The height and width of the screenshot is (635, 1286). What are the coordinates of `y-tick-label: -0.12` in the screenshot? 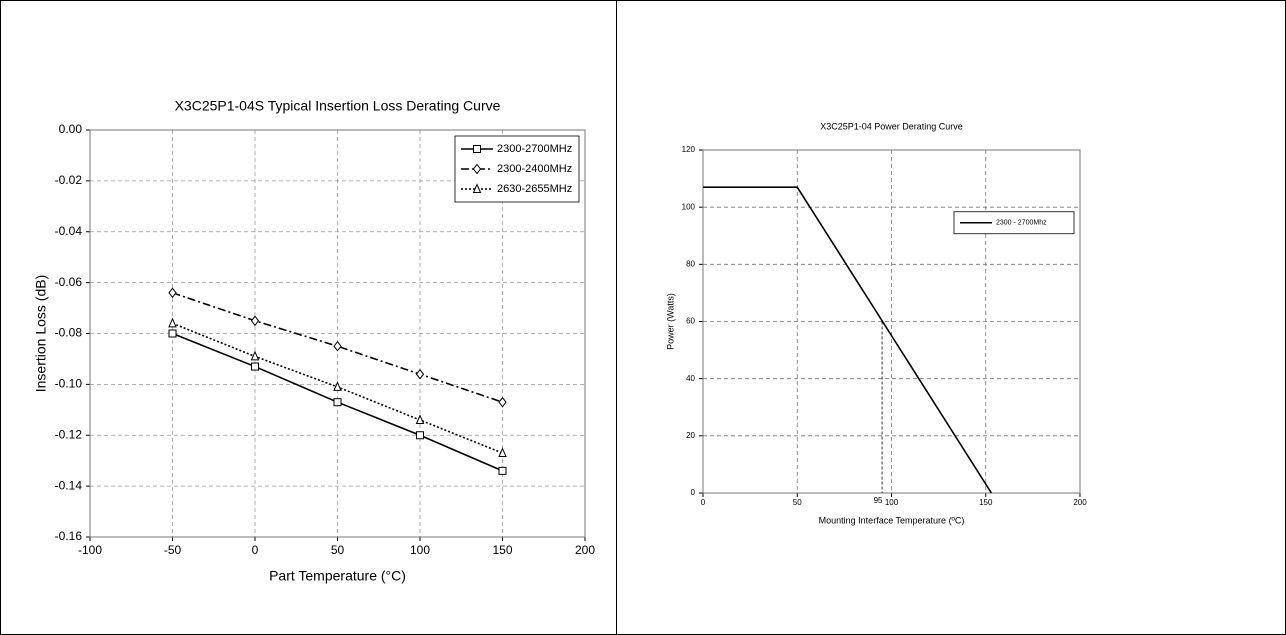 It's located at (69, 434).